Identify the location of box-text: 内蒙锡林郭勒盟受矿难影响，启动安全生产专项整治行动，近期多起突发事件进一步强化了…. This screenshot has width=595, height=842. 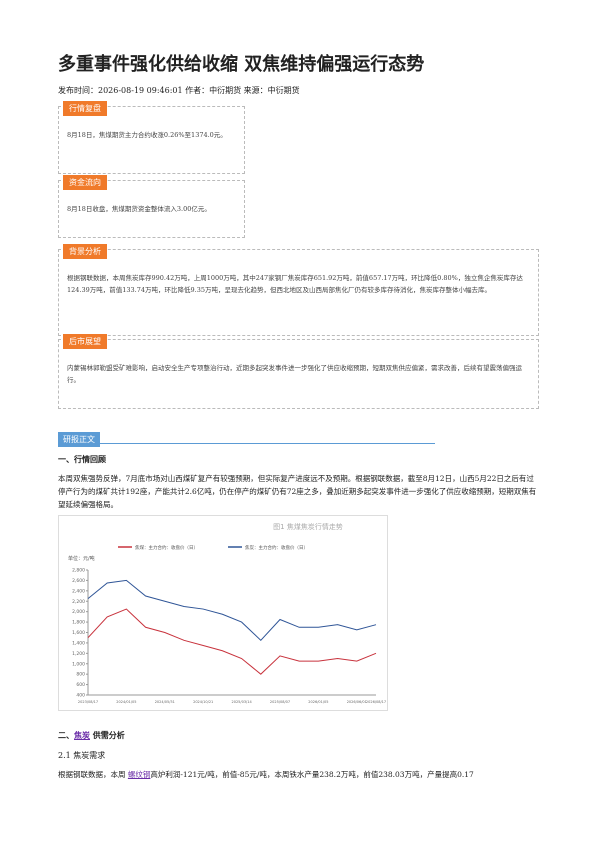
(294, 374).